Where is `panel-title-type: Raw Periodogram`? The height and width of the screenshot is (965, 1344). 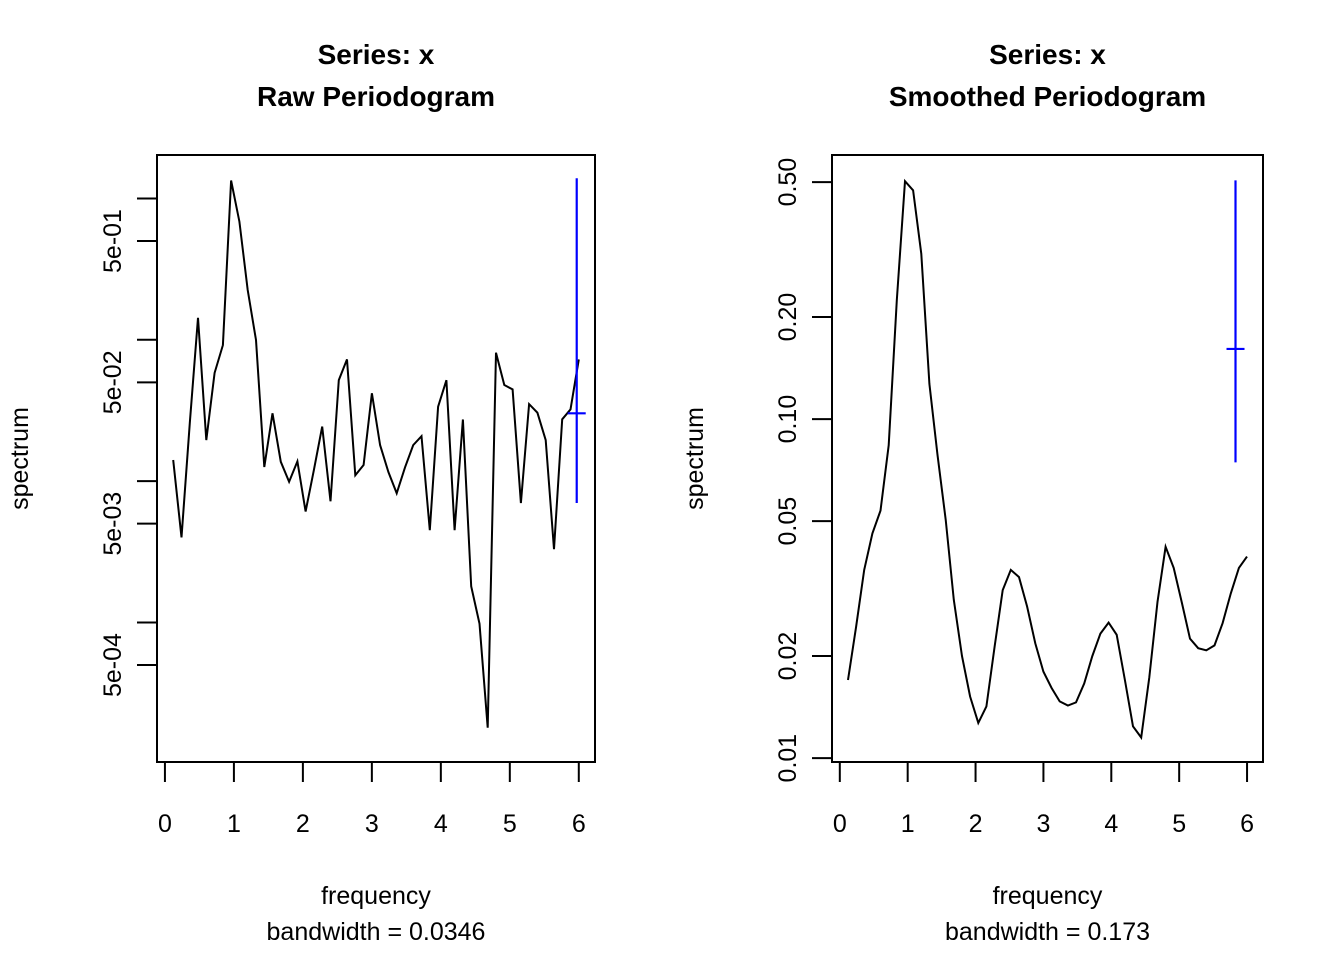
panel-title-type: Raw Periodogram is located at coordinates (376, 96).